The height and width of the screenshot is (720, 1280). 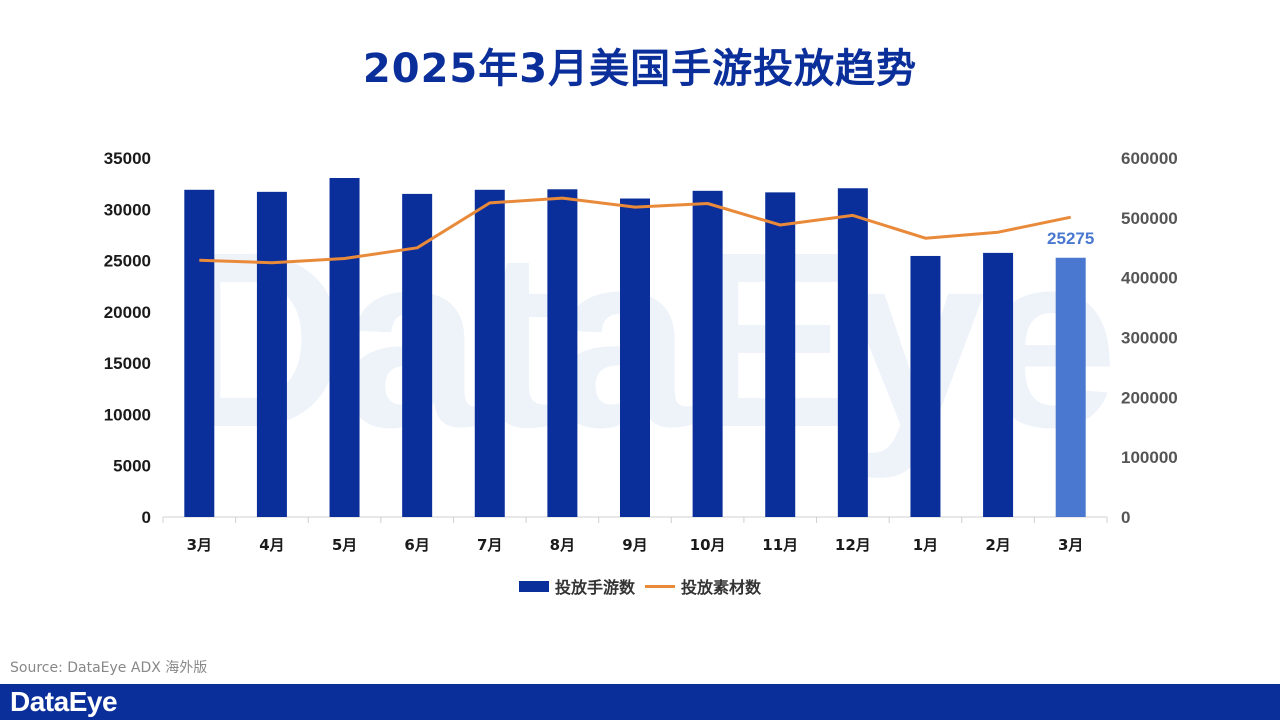 I want to click on y-right-tick-label: 300000, so click(x=1149, y=338).